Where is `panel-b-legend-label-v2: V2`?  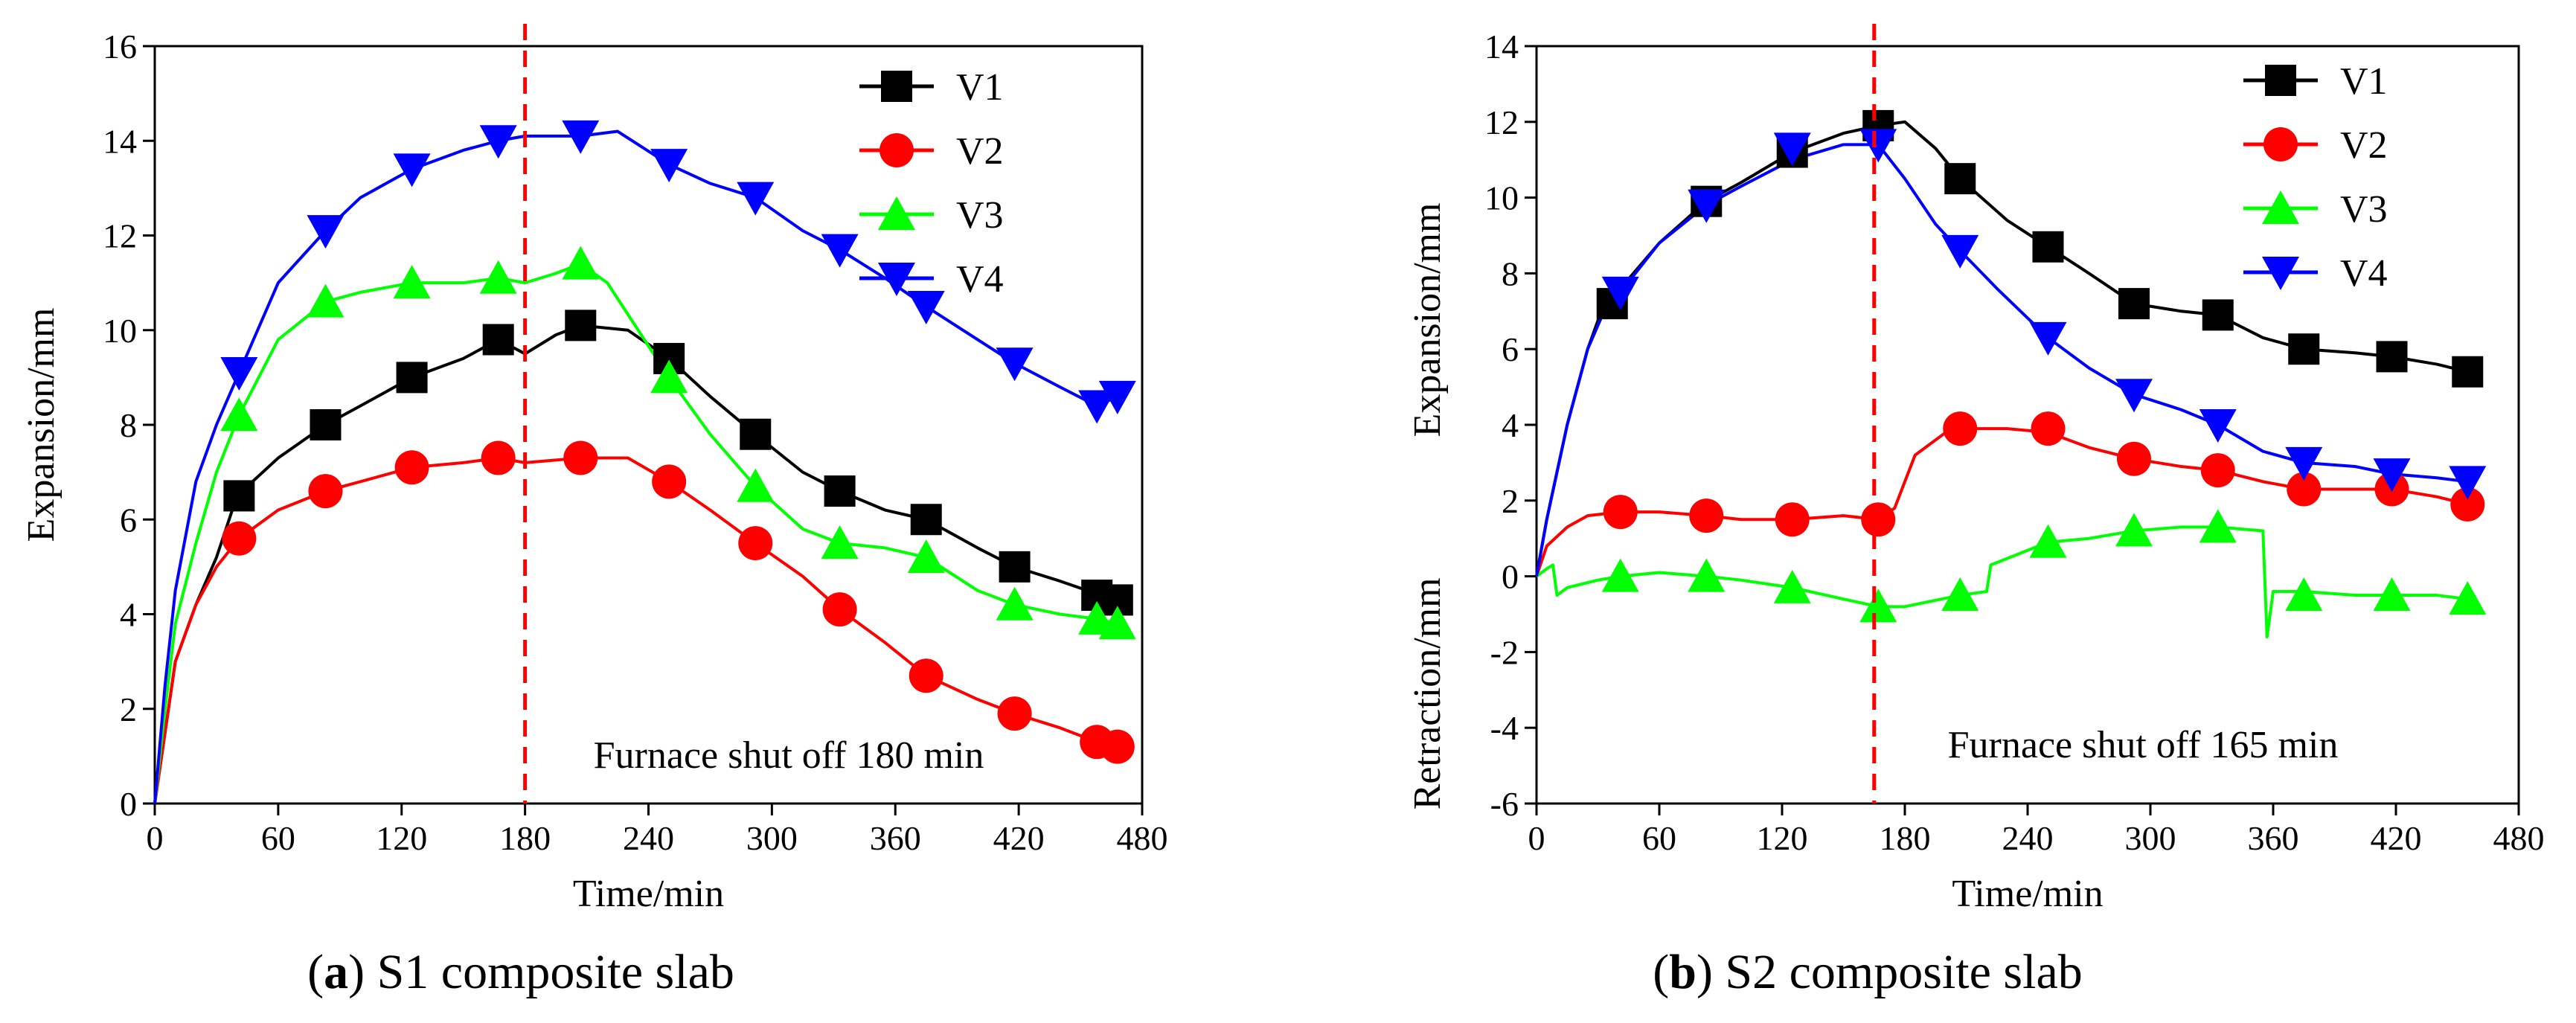
panel-b-legend-label-v2: V2 is located at coordinates (2364, 145).